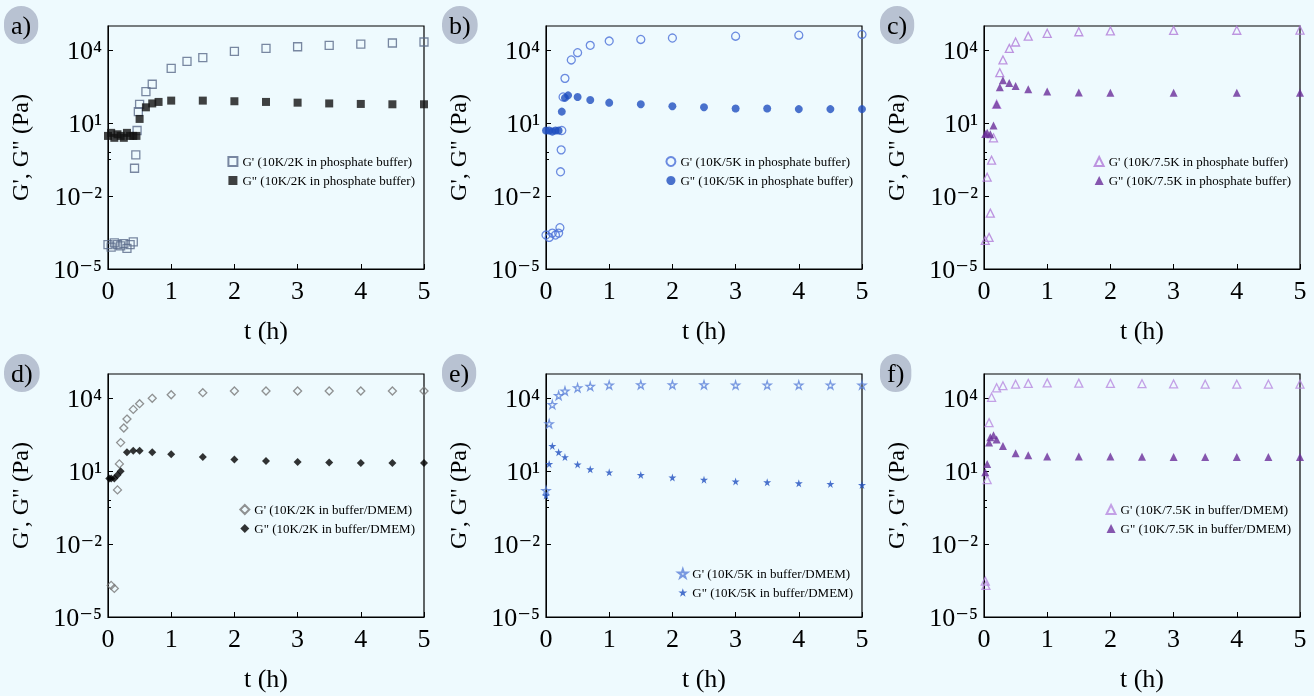 Image resolution: width=1314 pixels, height=696 pixels. Describe the element at coordinates (771, 573) in the screenshot. I see `legend-label: G' (10K/5K in buffer/DMEM)` at that location.